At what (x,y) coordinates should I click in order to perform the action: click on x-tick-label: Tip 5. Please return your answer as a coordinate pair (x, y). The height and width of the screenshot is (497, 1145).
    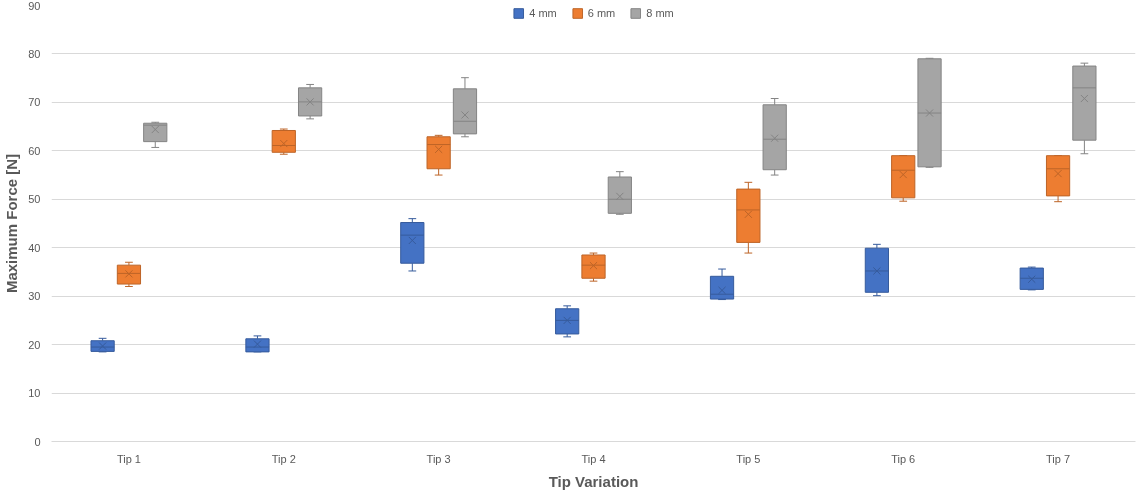
    Looking at the image, I should click on (748, 458).